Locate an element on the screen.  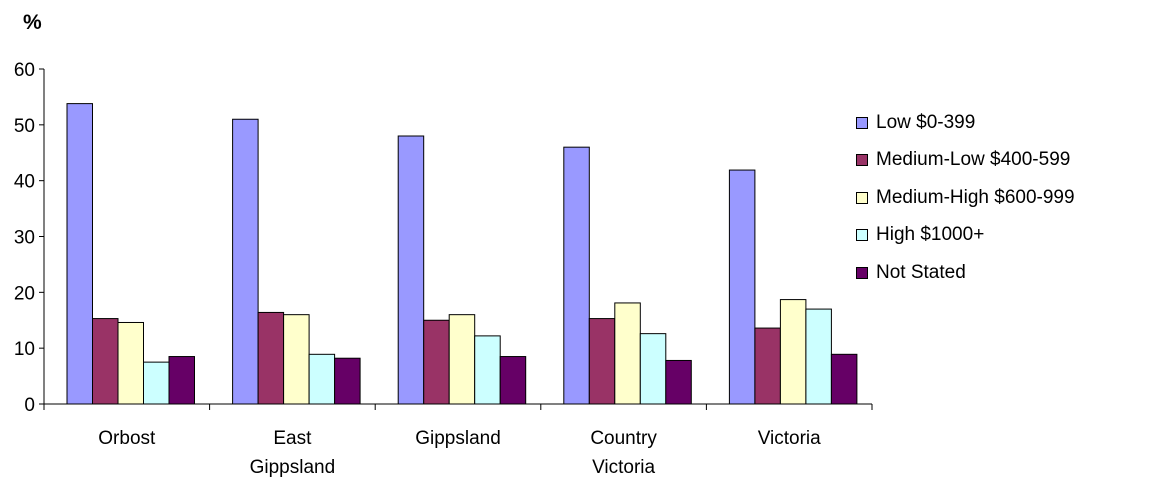
y-tick-label: 20 is located at coordinates (24, 293).